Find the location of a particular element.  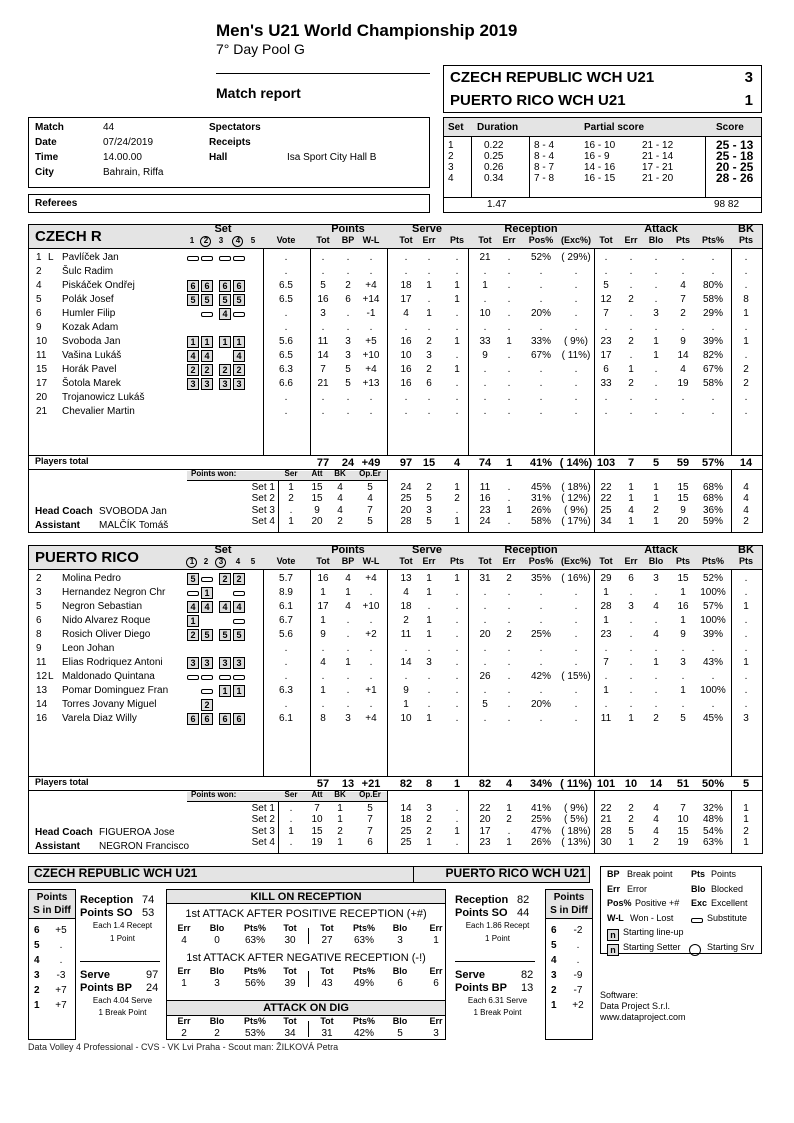

player-number: 3 is located at coordinates (39, 592).